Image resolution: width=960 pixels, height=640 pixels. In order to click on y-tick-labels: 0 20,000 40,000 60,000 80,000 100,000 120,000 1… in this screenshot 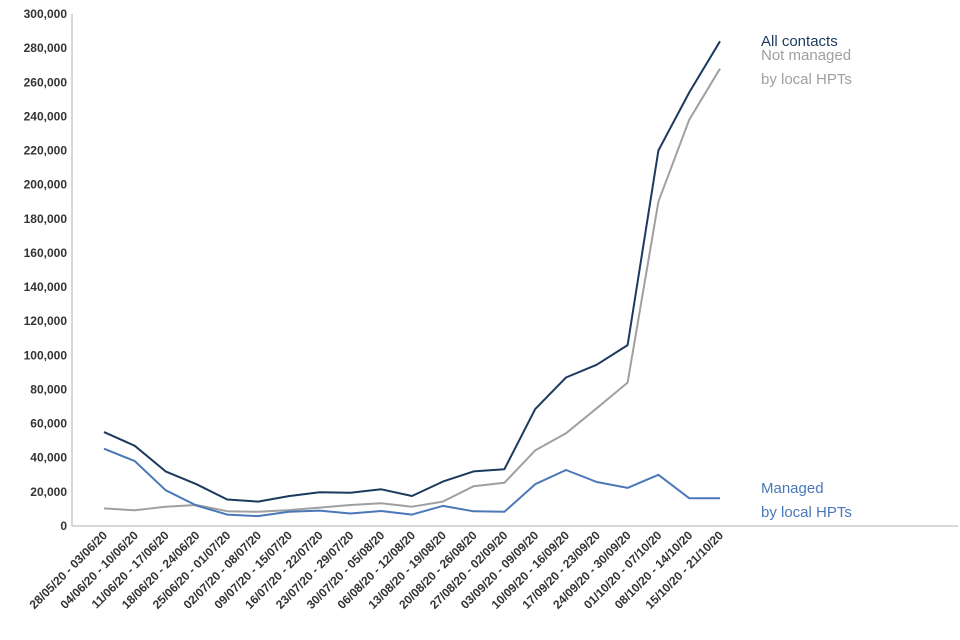, I will do `click(46, 270)`.